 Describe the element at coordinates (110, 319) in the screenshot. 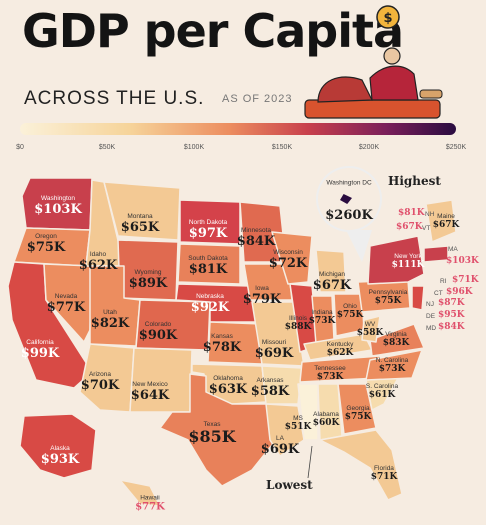

I see `label-utah: Utah $82K` at that location.